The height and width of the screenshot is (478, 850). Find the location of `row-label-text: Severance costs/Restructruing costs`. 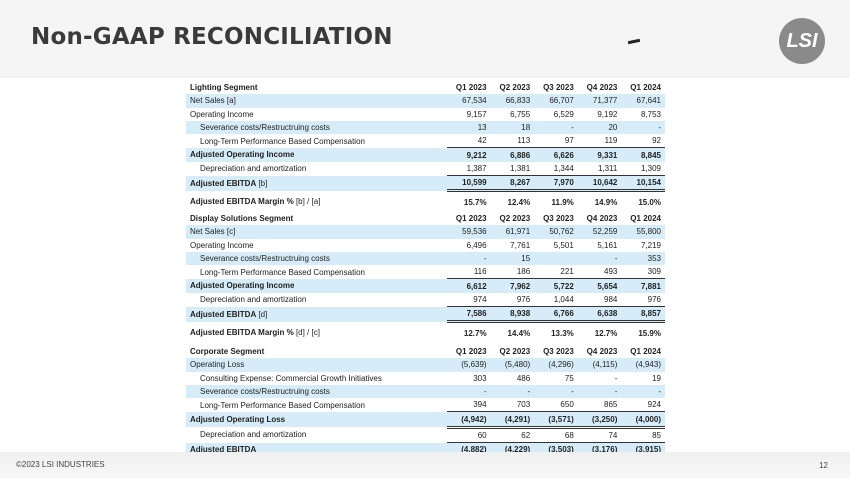

row-label-text: Severance costs/Restructruing costs is located at coordinates (265, 259).